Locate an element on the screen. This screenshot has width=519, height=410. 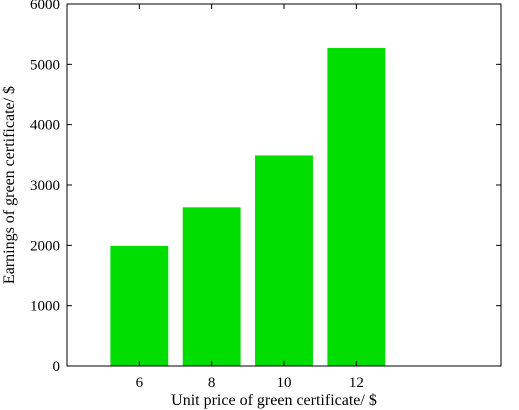
x-axis-title: Unit price of green certificate/ $ is located at coordinates (274, 400).